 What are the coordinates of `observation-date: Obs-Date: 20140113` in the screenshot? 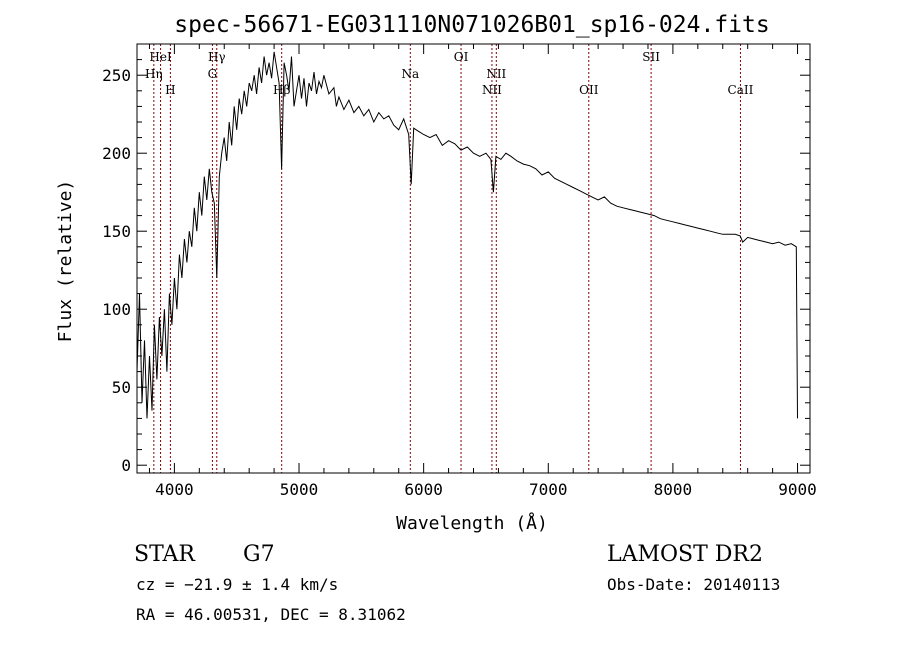 It's located at (693, 584).